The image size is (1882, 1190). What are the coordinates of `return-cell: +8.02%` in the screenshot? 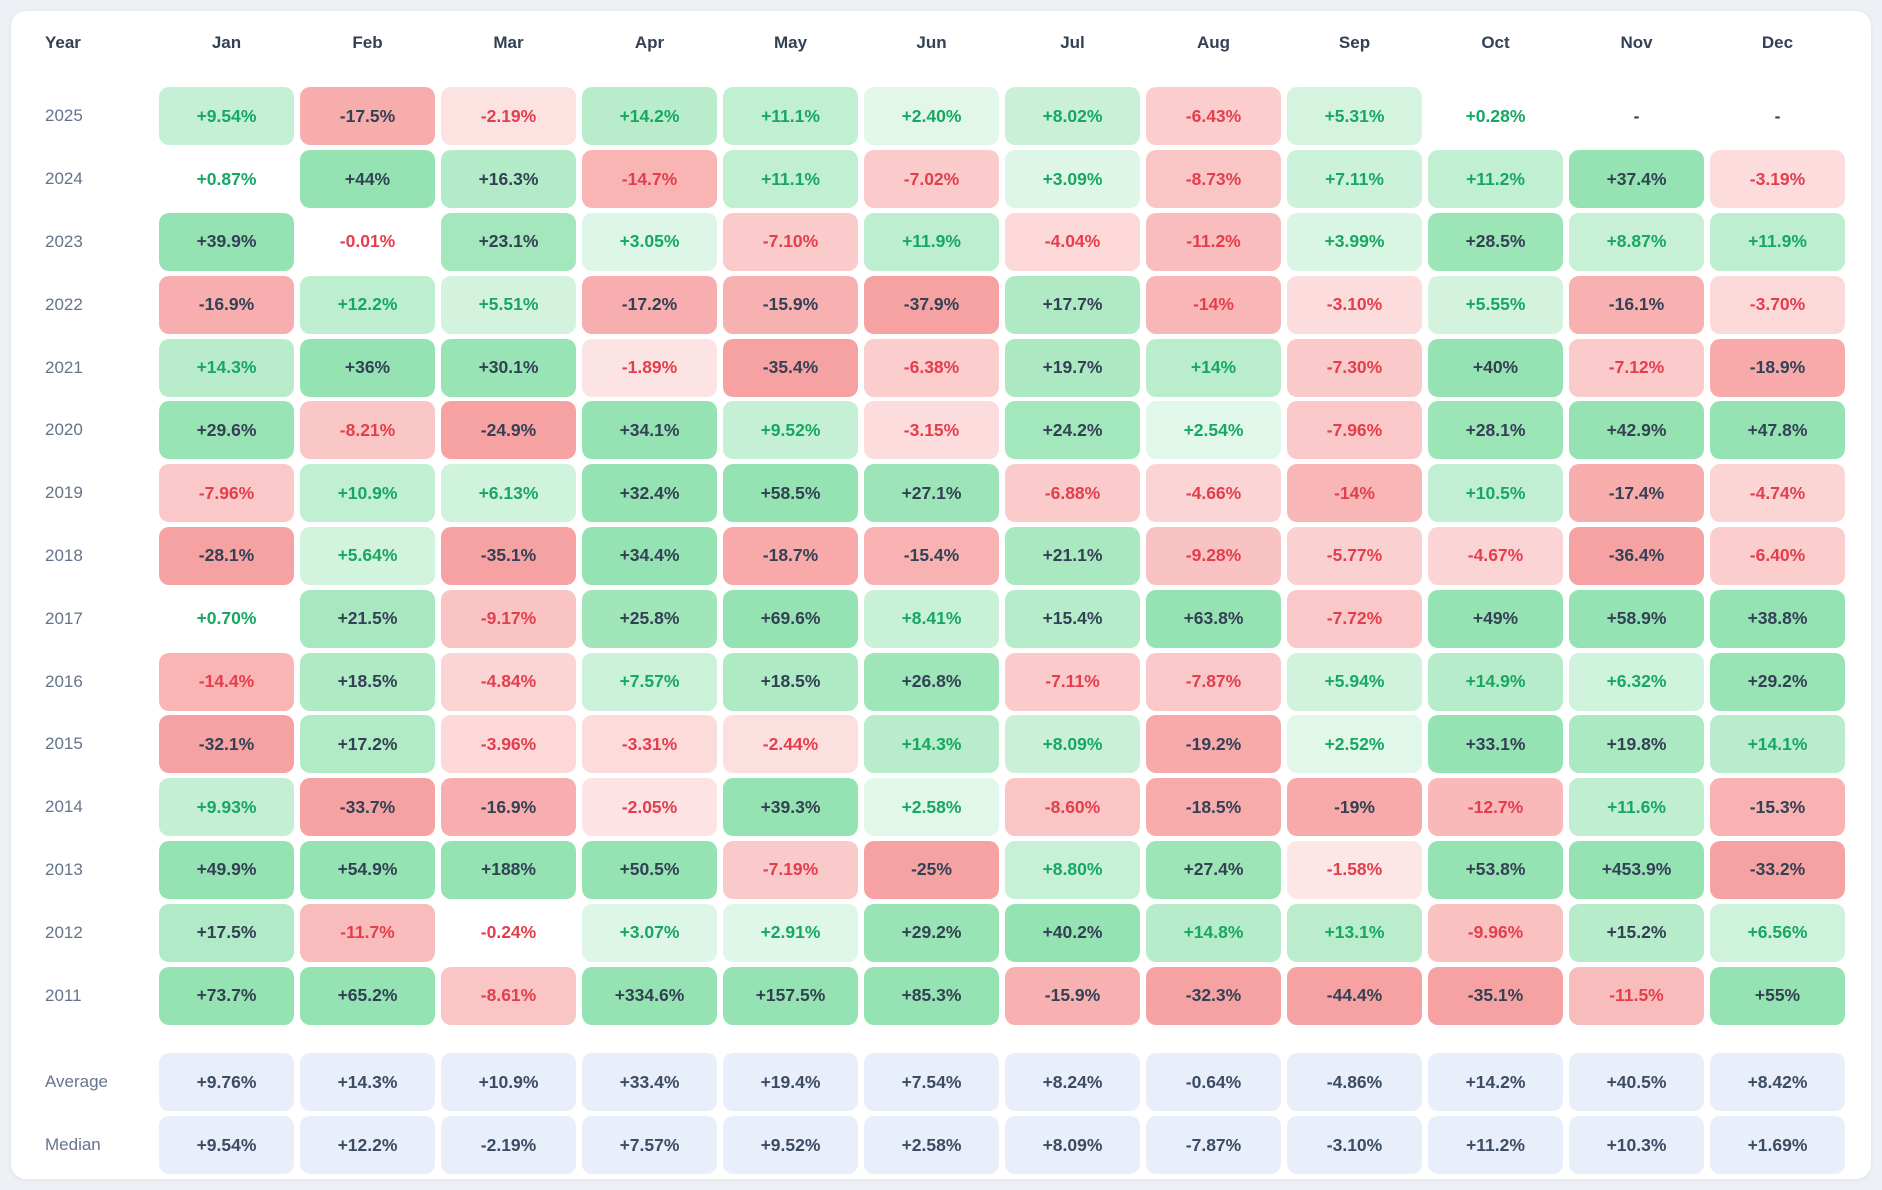 It's located at (1072, 116).